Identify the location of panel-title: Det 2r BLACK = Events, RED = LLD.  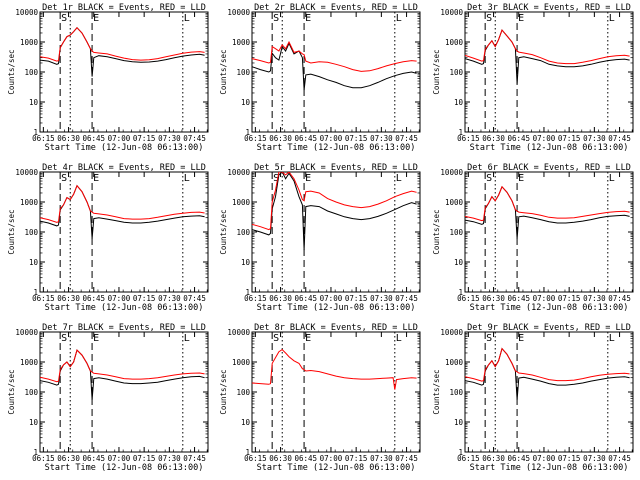
(336, 8).